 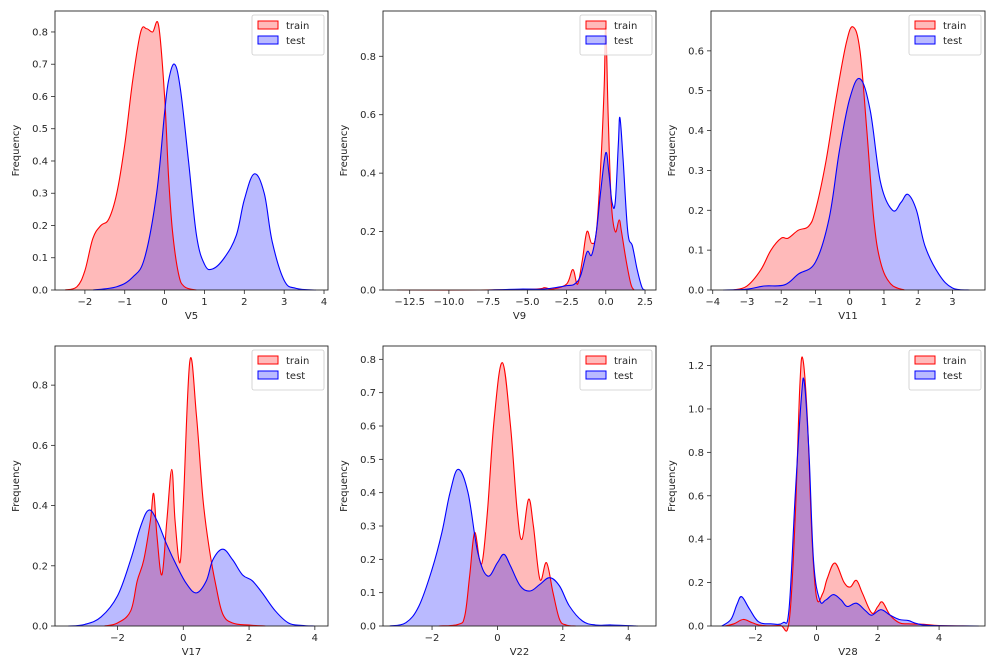 I want to click on x-tick-label: 2.5, so click(x=645, y=302).